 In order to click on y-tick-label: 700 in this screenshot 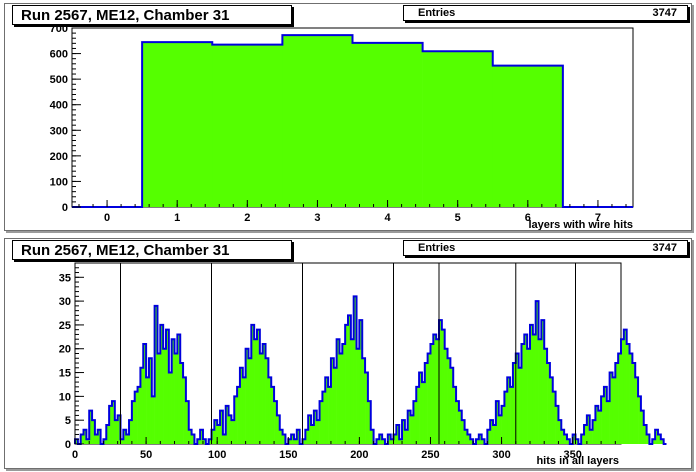, I will do `click(59, 29)`.